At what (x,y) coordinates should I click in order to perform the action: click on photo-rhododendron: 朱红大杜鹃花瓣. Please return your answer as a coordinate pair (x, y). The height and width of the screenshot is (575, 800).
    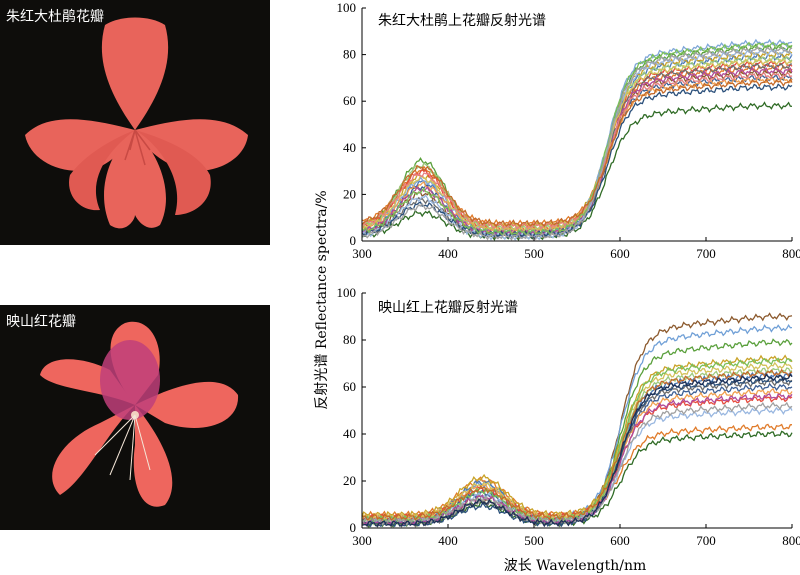
    Looking at the image, I should click on (135, 122).